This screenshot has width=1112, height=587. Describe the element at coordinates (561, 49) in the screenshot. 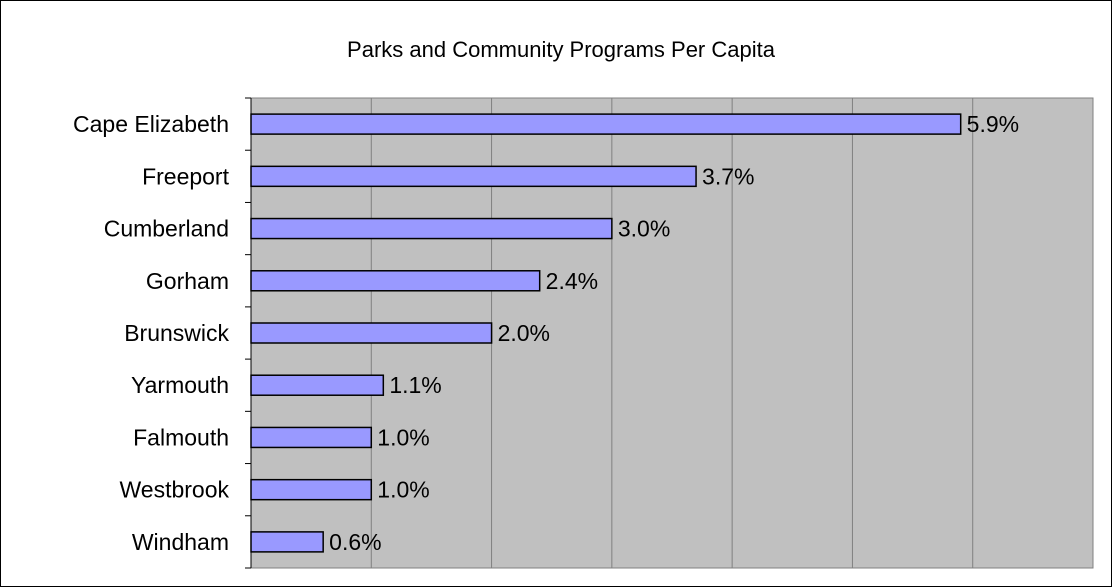

I see `chart-title: Parks and Community Programs Per Capita` at that location.